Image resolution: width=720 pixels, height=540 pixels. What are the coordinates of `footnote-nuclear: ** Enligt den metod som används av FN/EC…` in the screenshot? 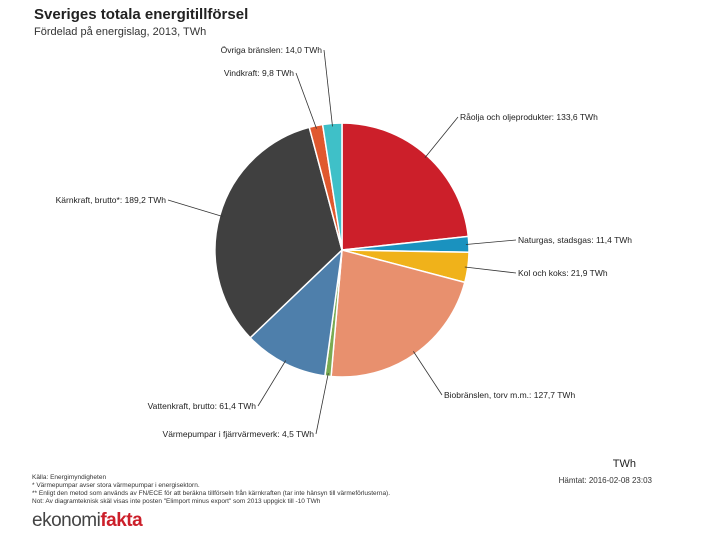 It's located at (211, 493).